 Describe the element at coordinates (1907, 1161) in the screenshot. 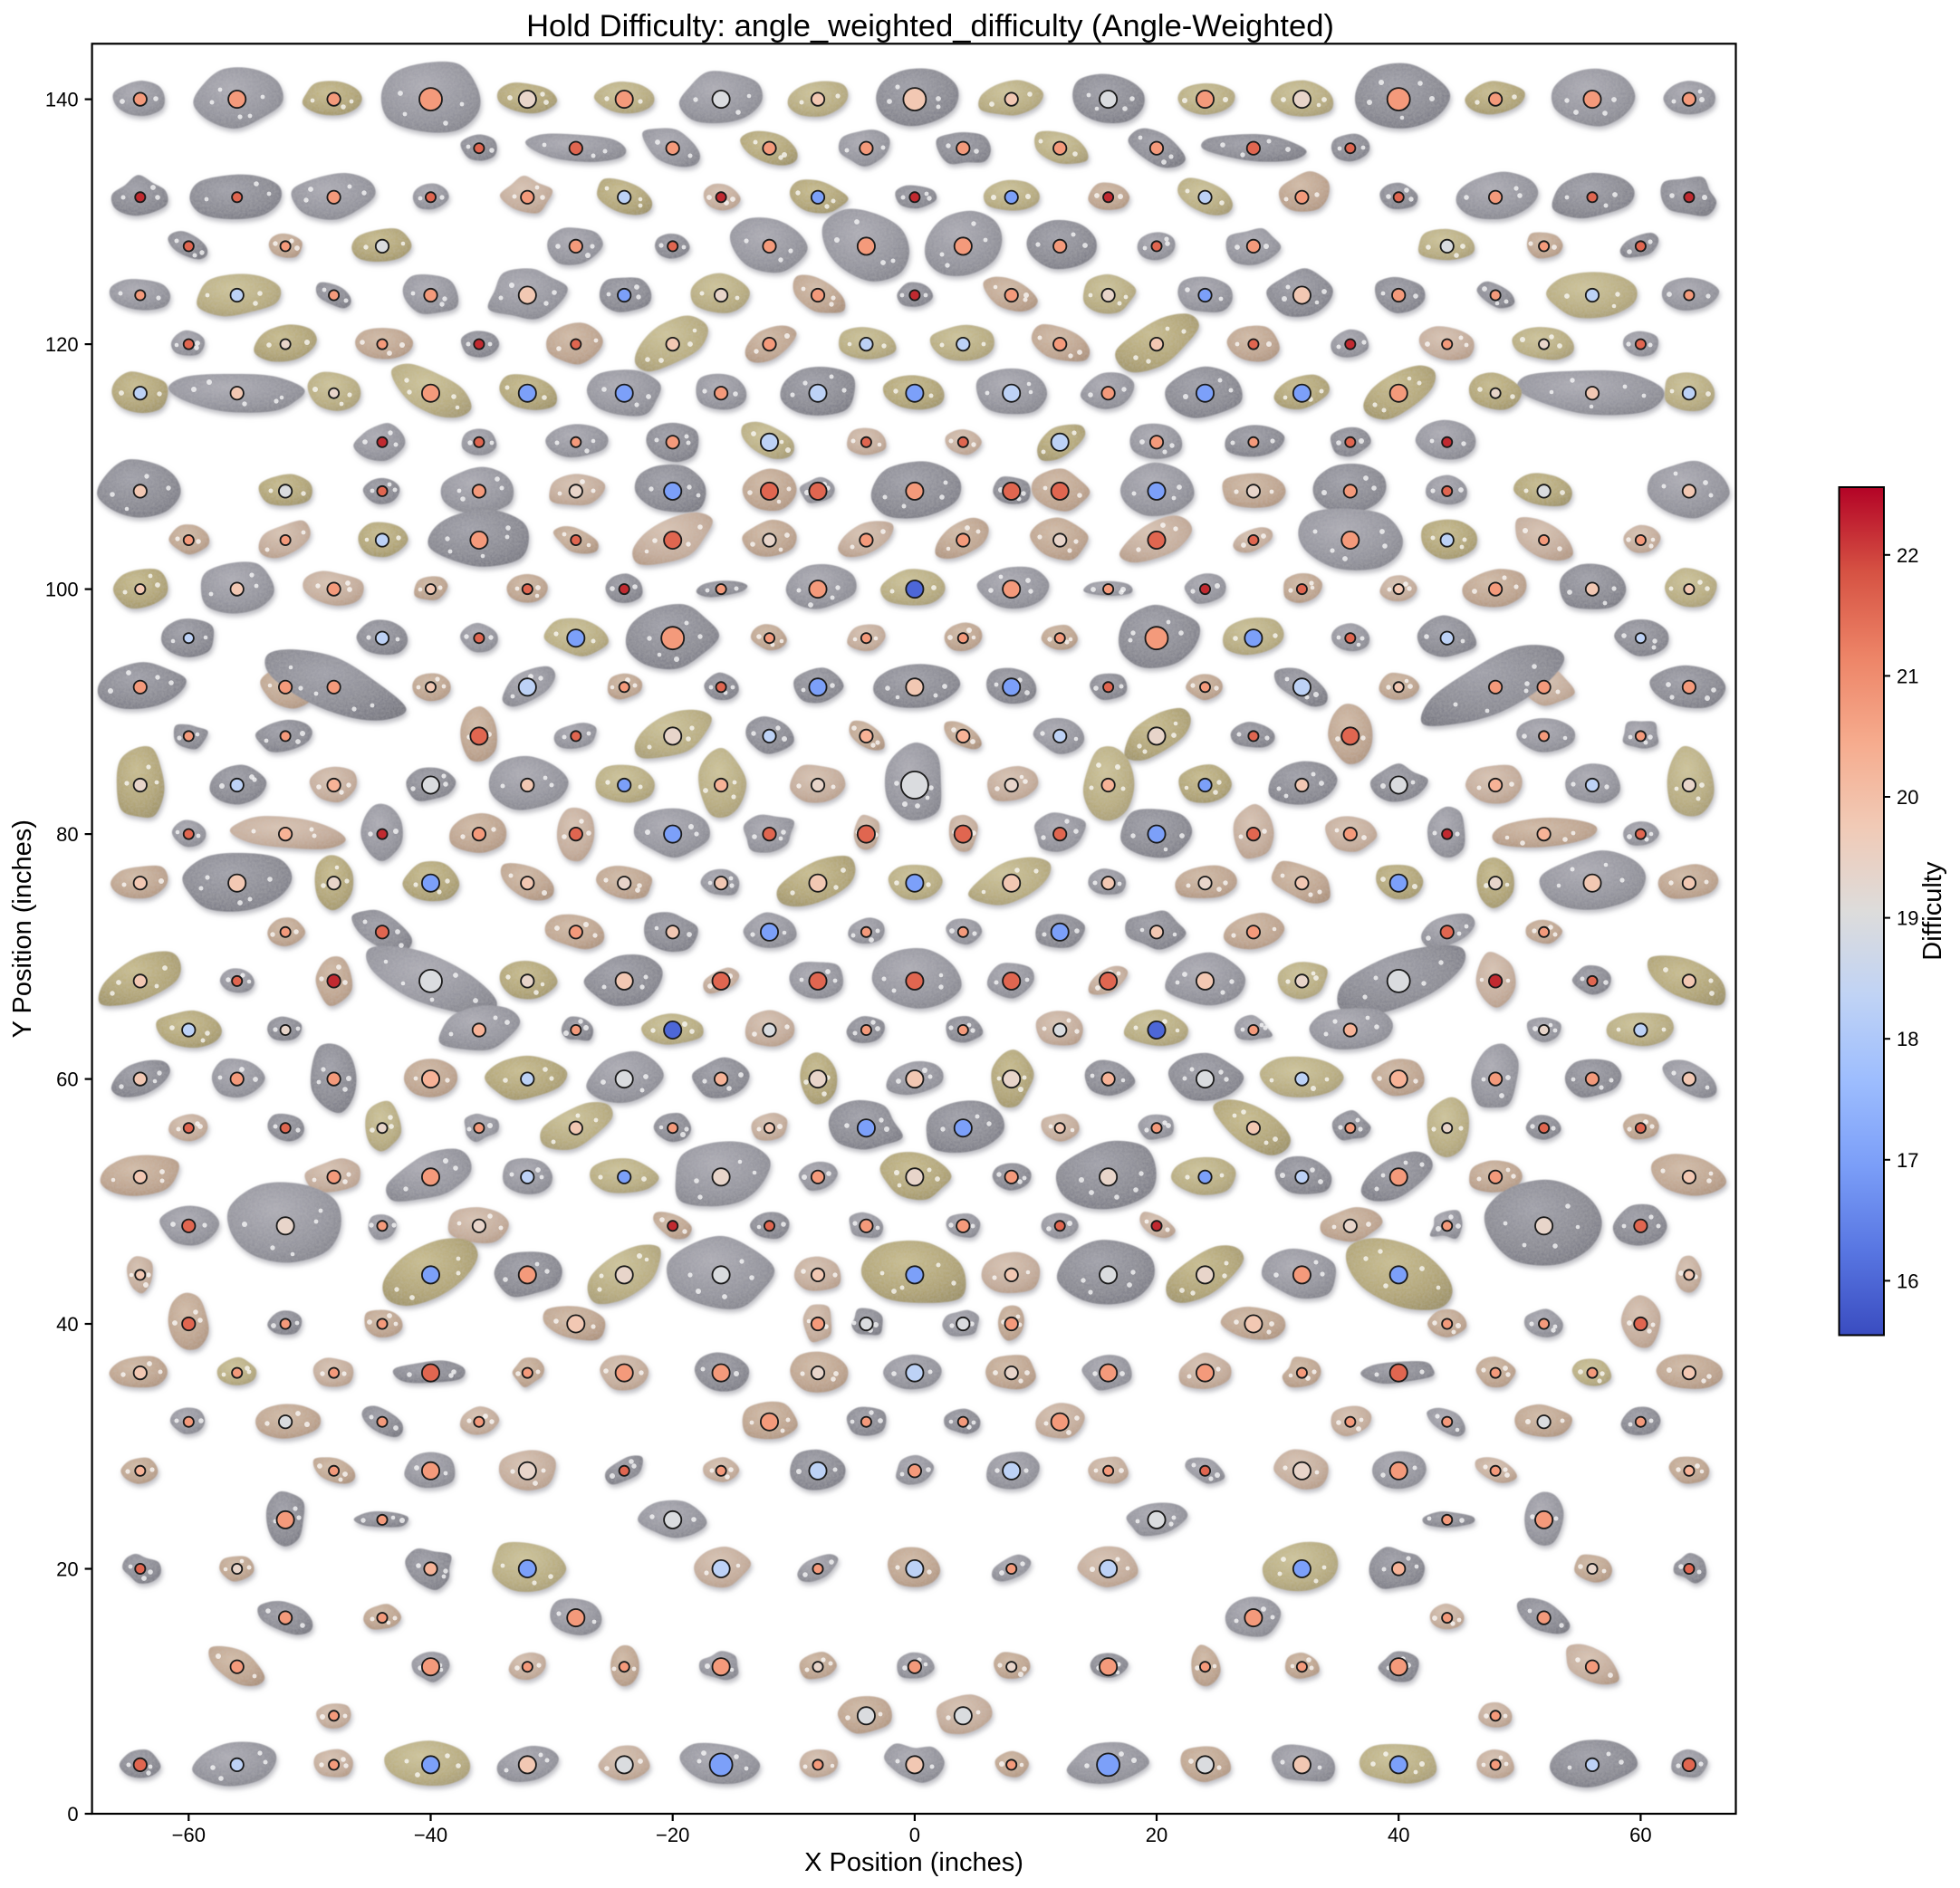

I see `svg-text: 17` at that location.